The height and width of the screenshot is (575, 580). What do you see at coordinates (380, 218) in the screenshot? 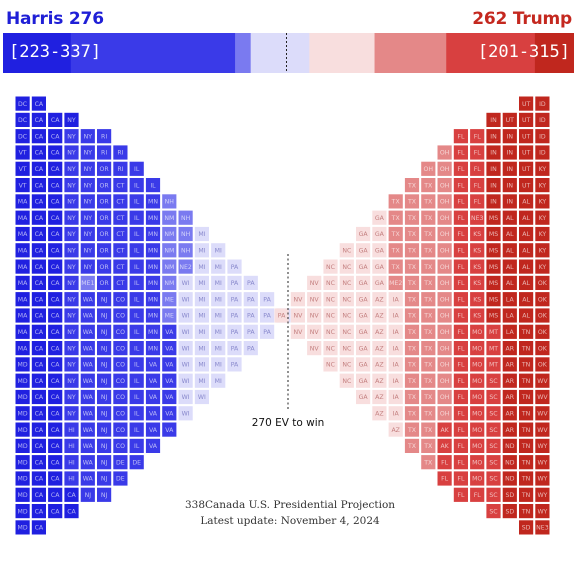
I see `state-code-label: GA` at bounding box center [380, 218].